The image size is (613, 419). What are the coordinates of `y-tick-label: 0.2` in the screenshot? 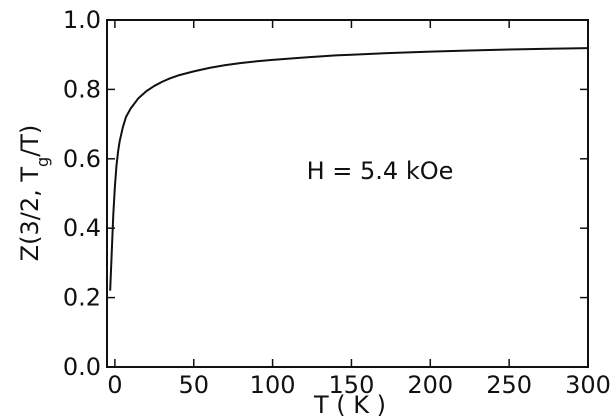 It's located at (82, 298).